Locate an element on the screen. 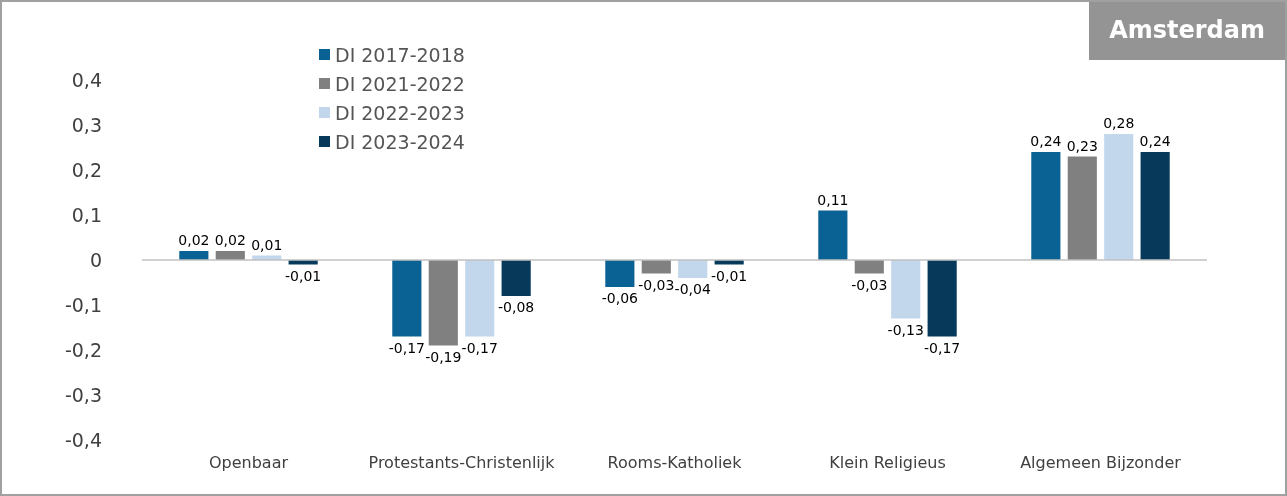 This screenshot has height=496, width=1287. x-tick-label: Klein Religieus is located at coordinates (887, 462).